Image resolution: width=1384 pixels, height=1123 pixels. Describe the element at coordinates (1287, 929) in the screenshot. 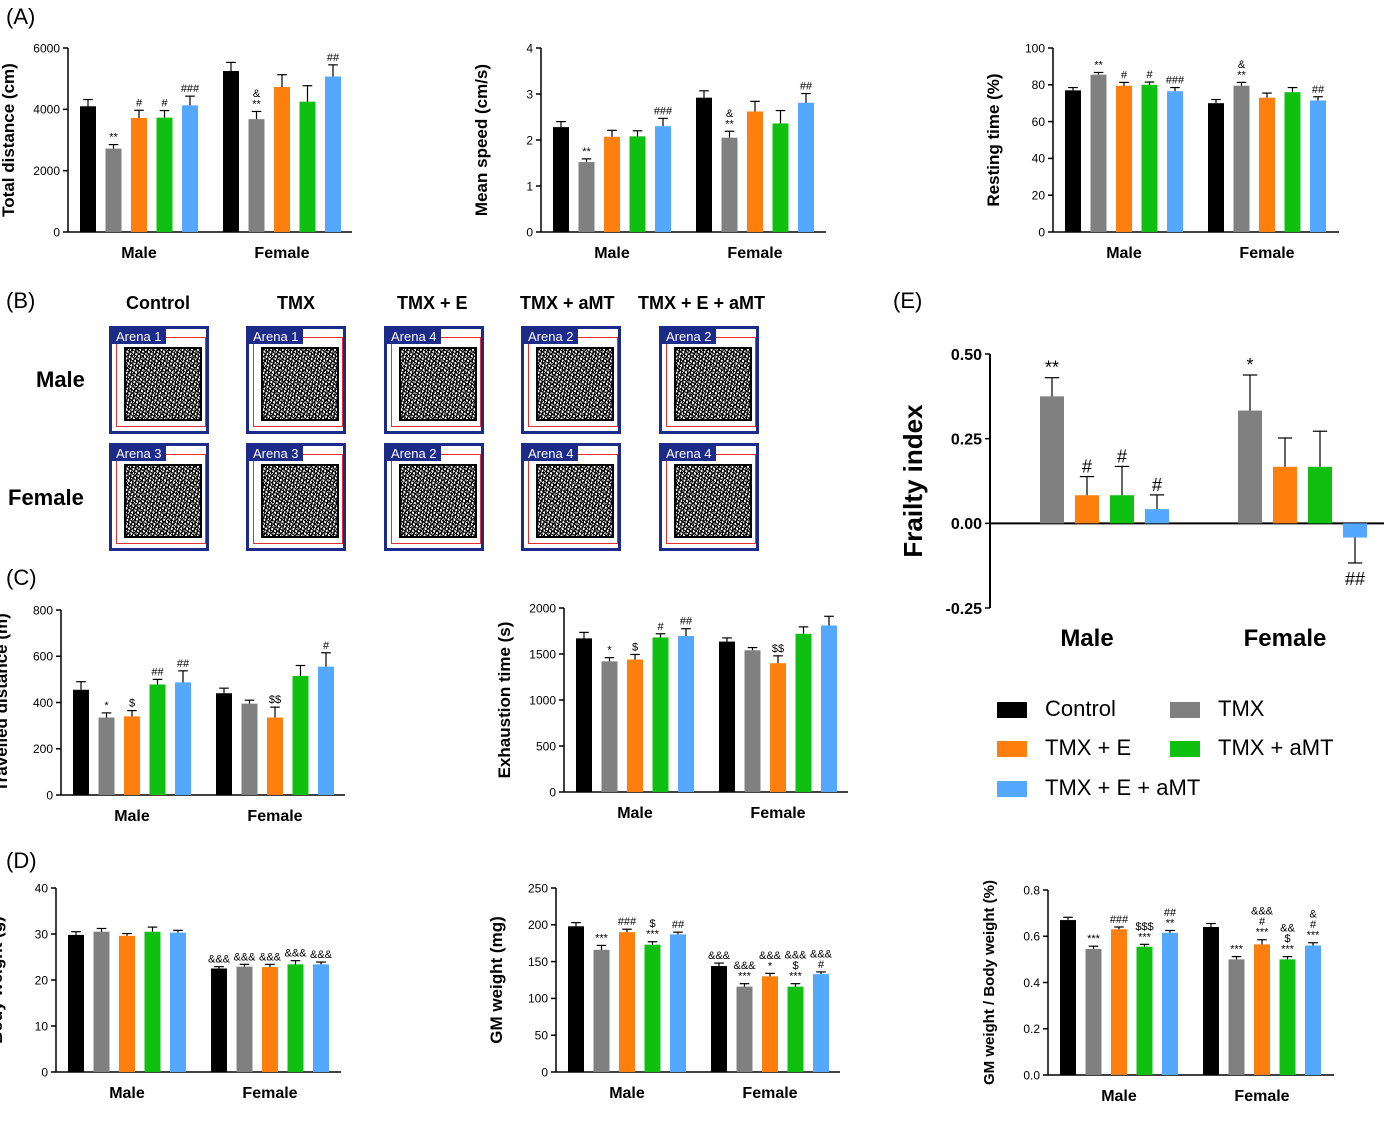

I see `gm-ratio-annotation: &&` at that location.